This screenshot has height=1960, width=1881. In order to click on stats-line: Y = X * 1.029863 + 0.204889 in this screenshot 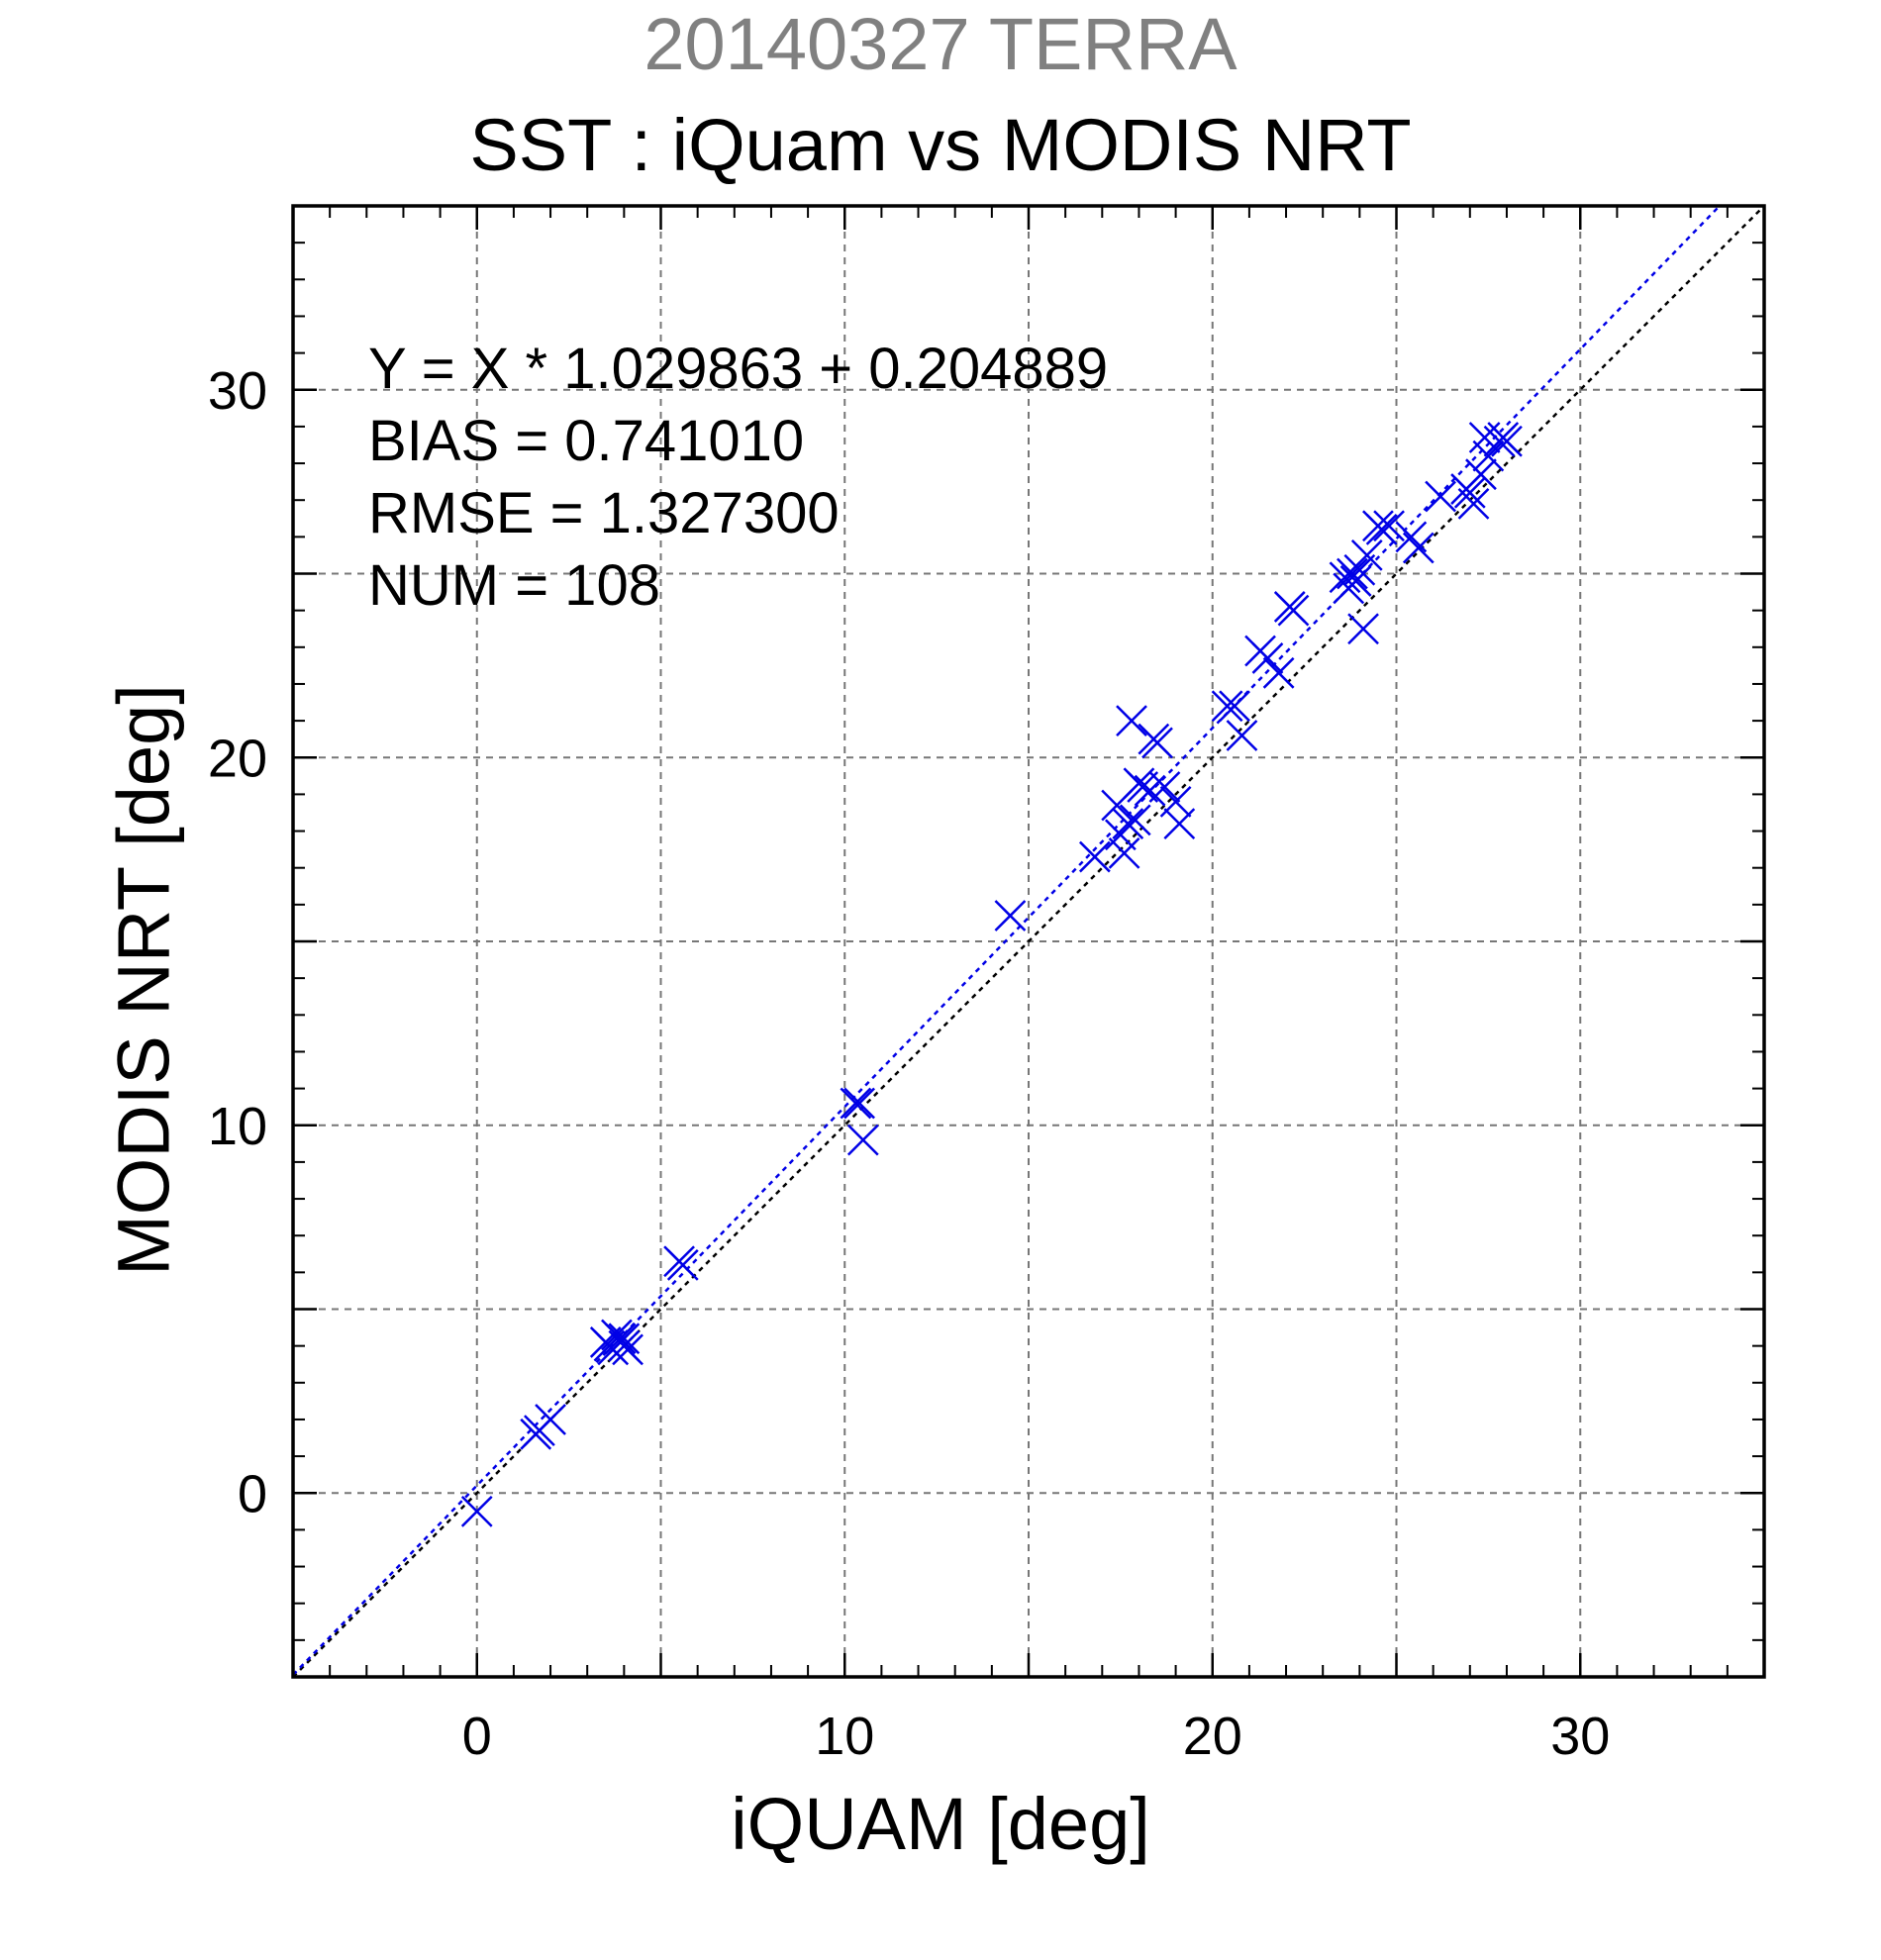, I will do `click(738, 369)`.